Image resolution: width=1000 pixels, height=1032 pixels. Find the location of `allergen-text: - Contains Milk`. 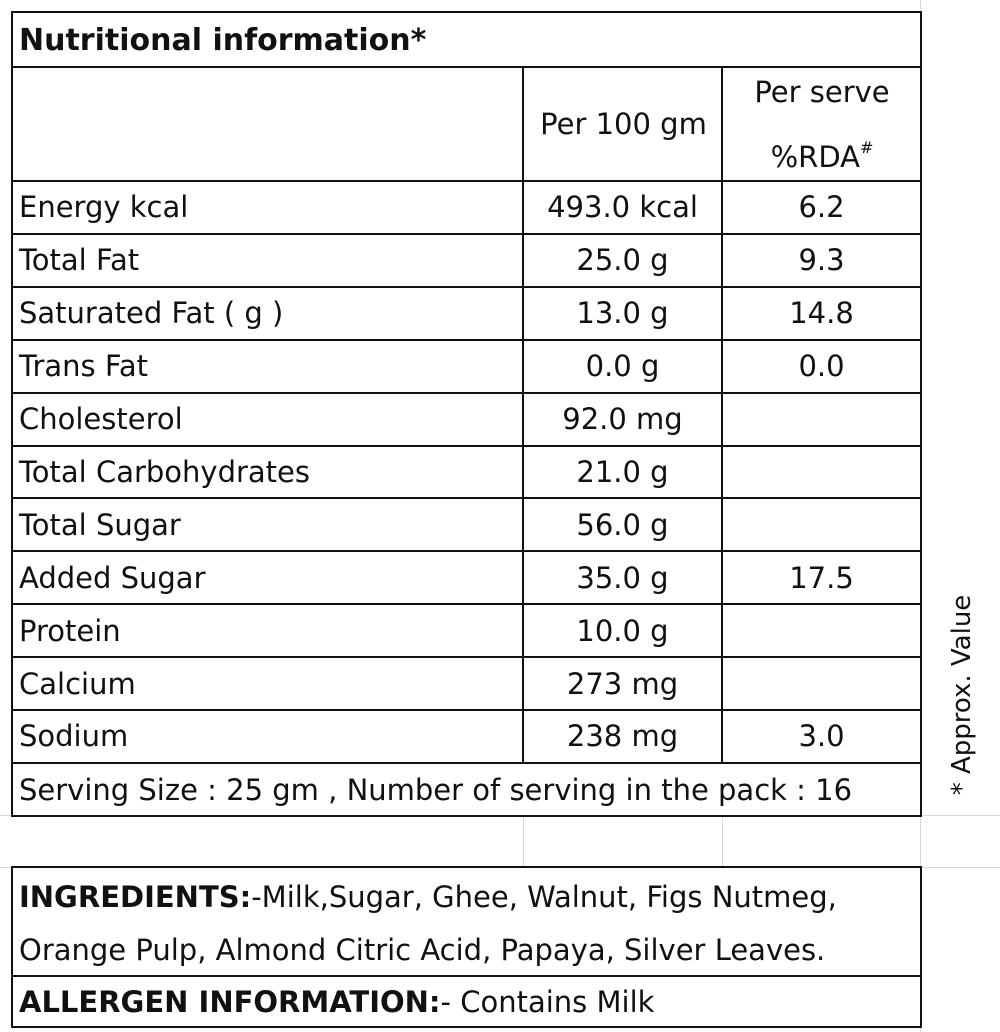

allergen-text: - Contains Milk is located at coordinates (547, 1002).